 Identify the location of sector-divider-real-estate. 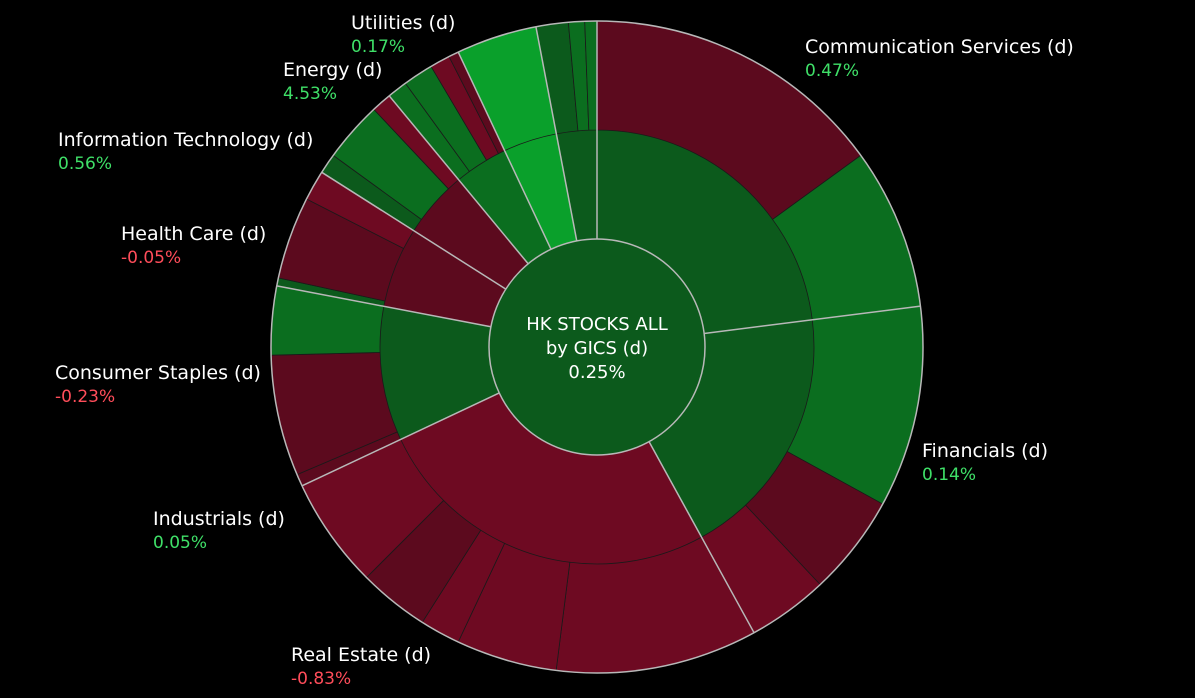
(701, 537).